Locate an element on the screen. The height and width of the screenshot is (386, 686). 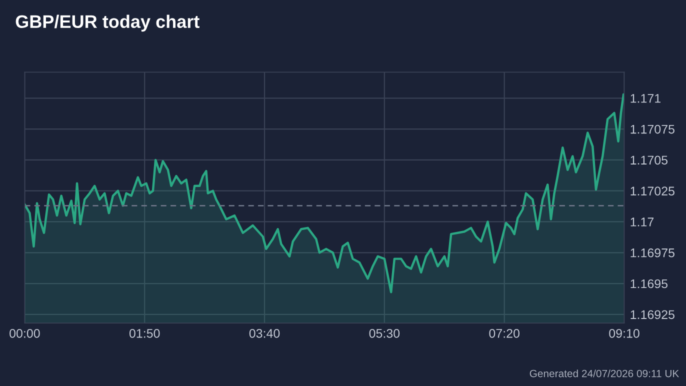
x-tick-label: 00:00 is located at coordinates (25, 333).